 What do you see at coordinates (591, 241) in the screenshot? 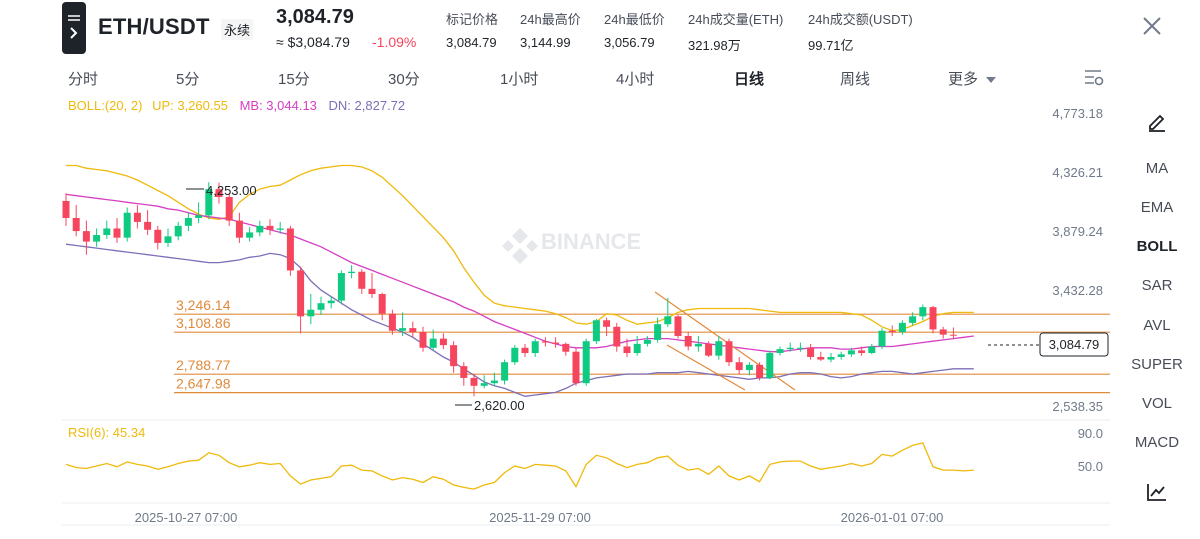
I see `watermark-text: BINANCE` at bounding box center [591, 241].